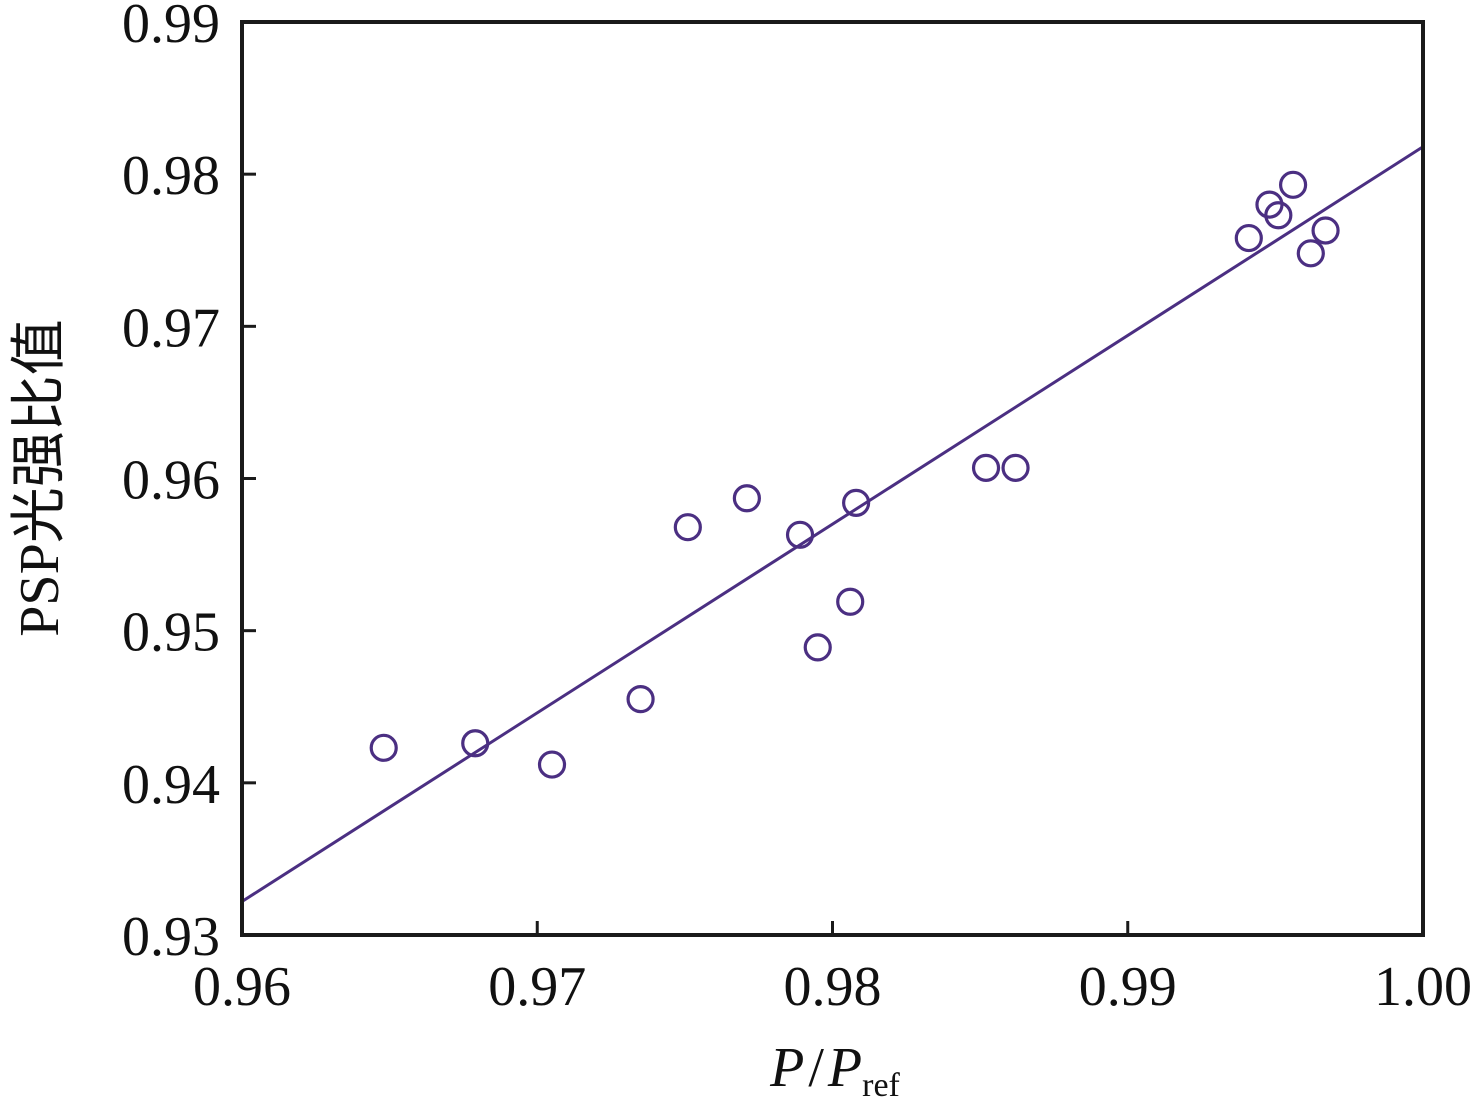 This screenshot has width=1472, height=1105. I want to click on x-tick-label: 1.00, so click(1423, 987).